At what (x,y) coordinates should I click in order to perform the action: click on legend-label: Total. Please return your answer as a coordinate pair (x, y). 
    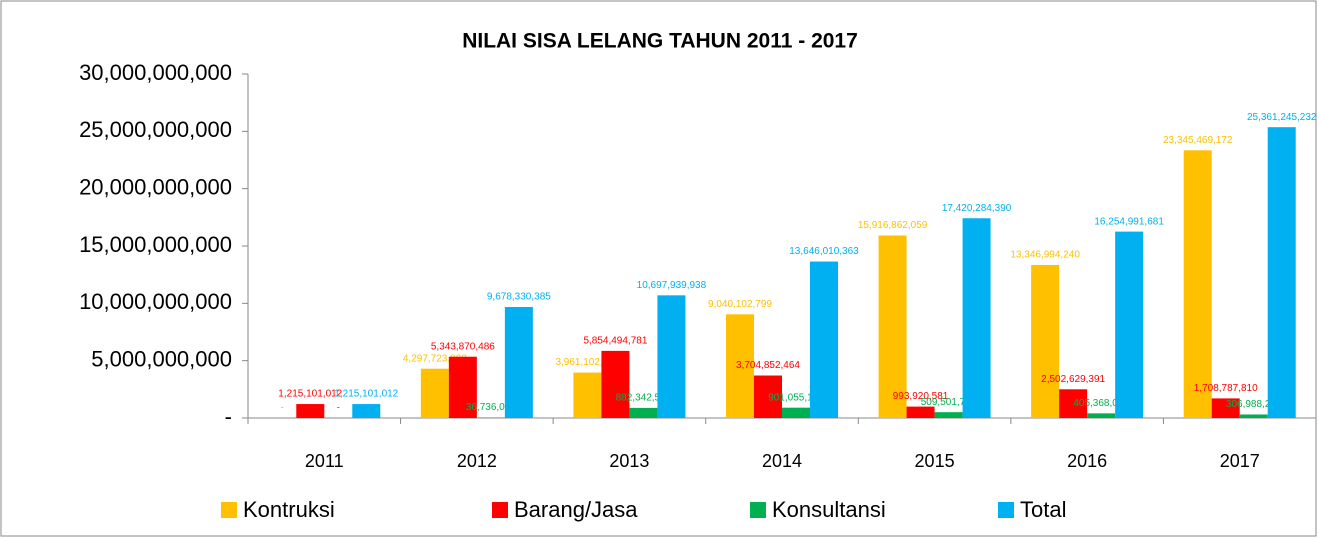
    Looking at the image, I should click on (1043, 509).